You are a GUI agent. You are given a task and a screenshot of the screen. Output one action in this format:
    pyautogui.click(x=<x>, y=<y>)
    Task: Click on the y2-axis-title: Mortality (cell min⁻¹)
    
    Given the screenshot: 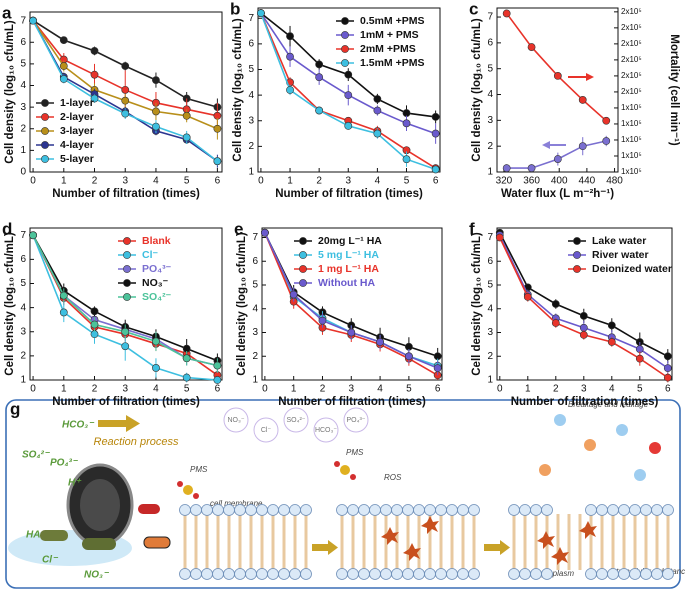 What is the action you would take?
    pyautogui.click(x=674, y=90)
    